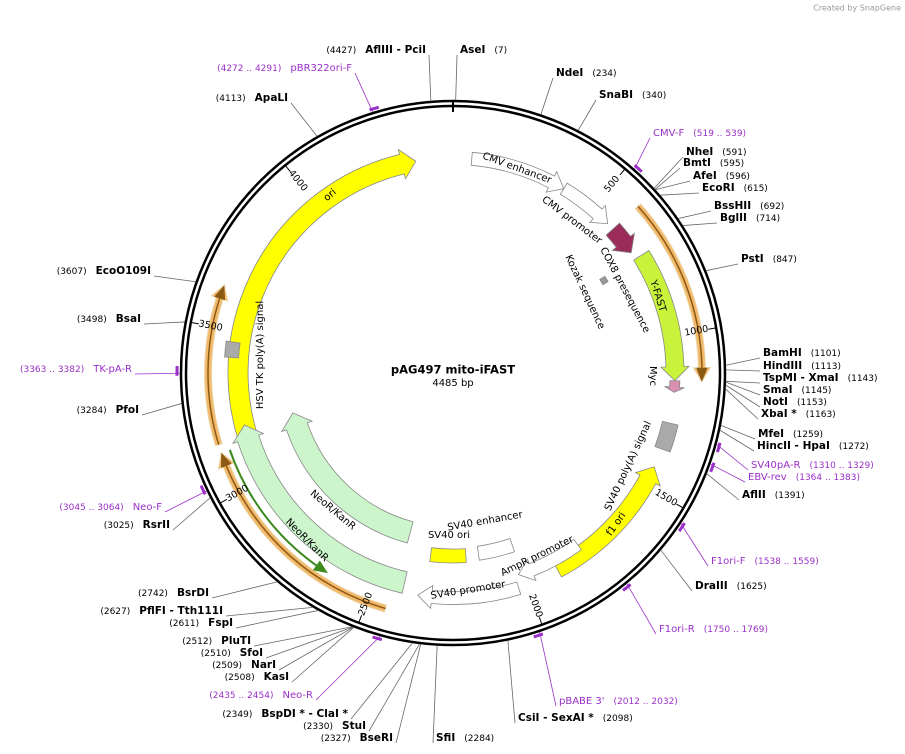 The image size is (905, 754). I want to click on label: (2611) FspI, so click(201, 623).